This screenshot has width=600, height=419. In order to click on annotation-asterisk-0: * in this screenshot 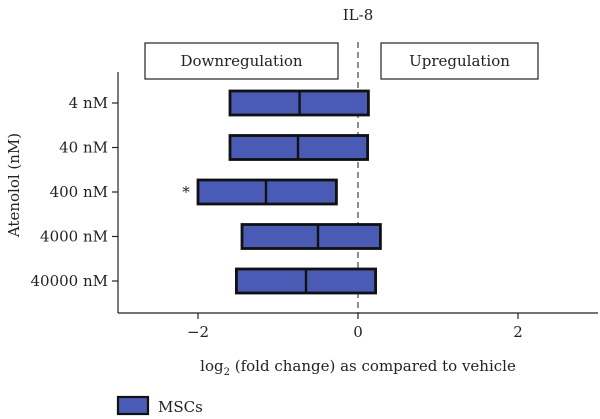, I will do `click(186, 192)`.